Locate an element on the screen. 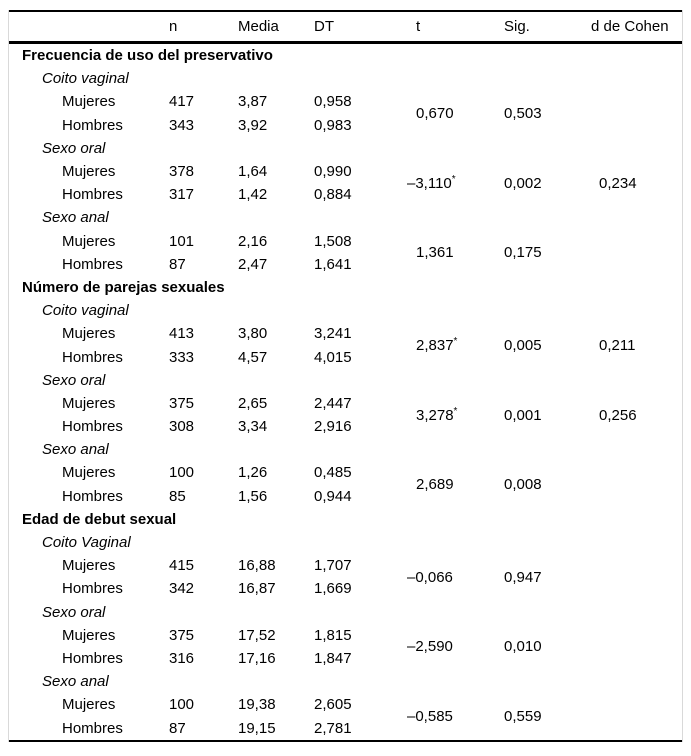  t-cell: –0,585 is located at coordinates (451, 716).